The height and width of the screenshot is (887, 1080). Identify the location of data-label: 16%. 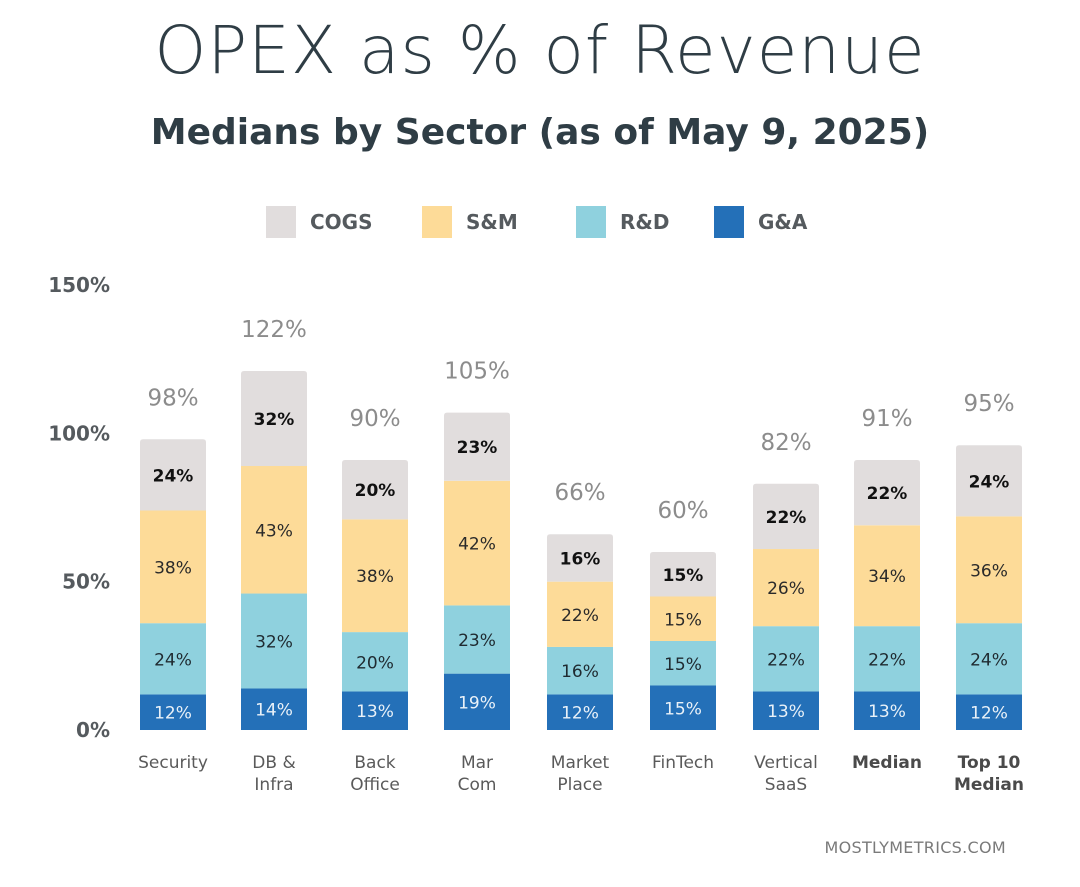
(580, 559).